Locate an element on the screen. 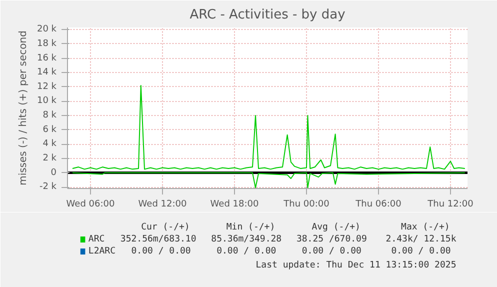 This screenshot has width=497, height=287. text: 38.25 /670.09 is located at coordinates (331, 239).